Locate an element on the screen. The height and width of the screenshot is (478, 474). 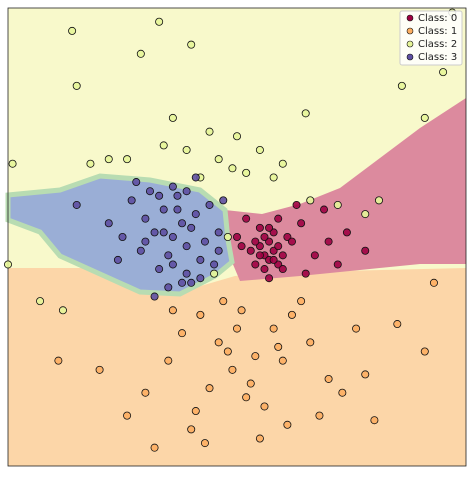
legend-label: Class: 0 is located at coordinates (437, 18).